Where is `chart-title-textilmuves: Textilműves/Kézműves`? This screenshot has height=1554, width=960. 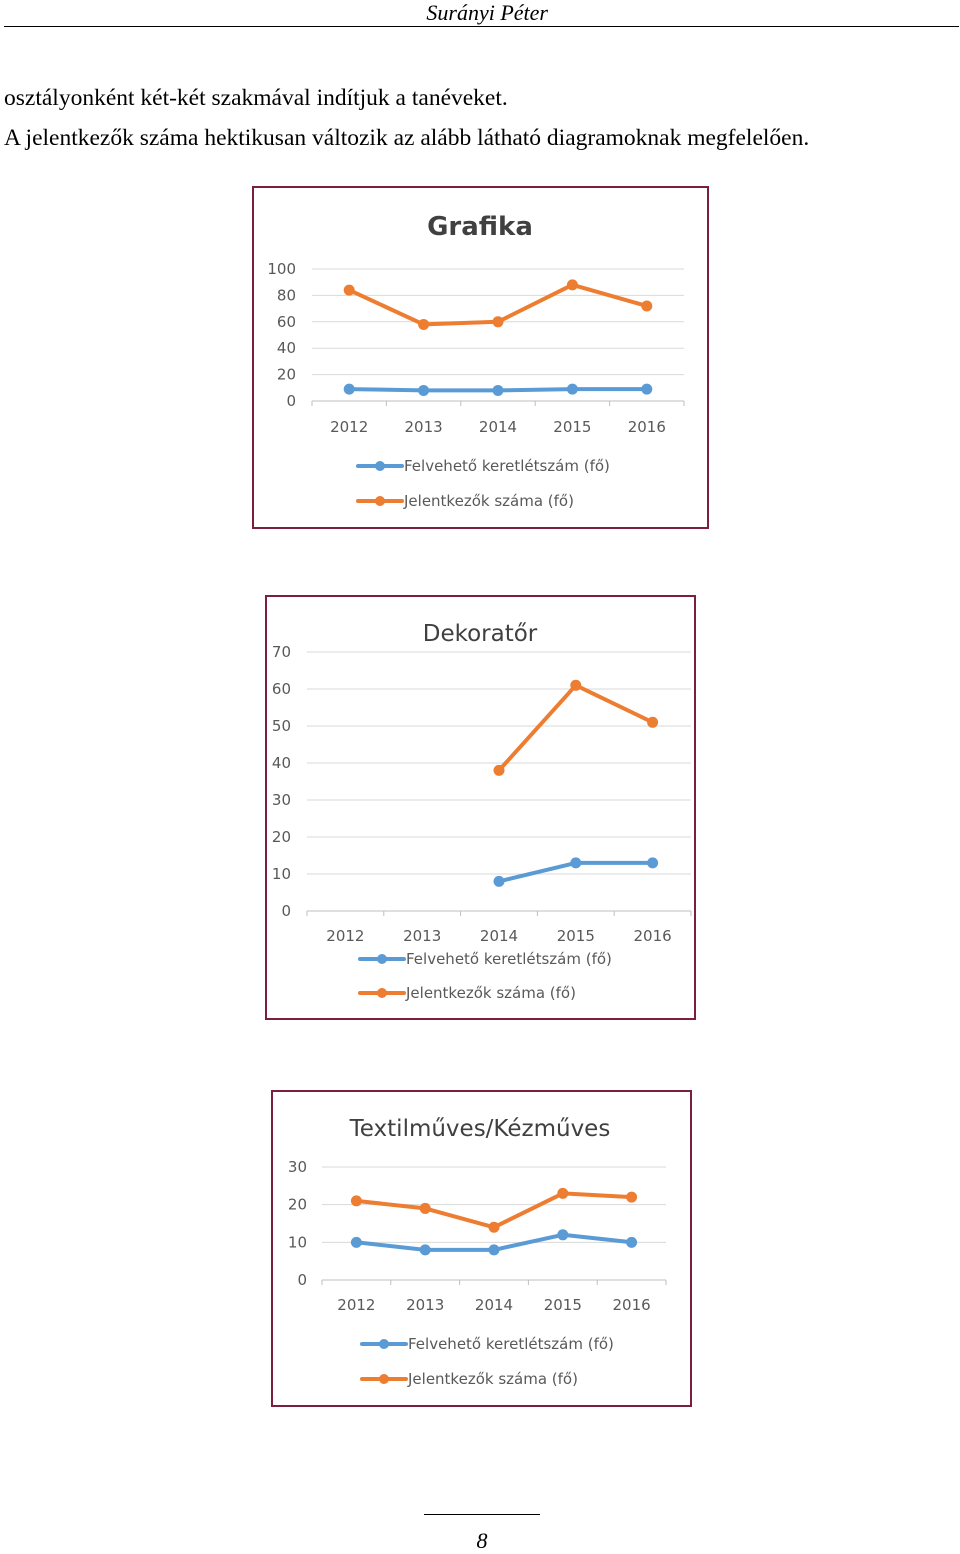
chart-title-textilmuves: Textilműves/Kézműves is located at coordinates (480, 1129).